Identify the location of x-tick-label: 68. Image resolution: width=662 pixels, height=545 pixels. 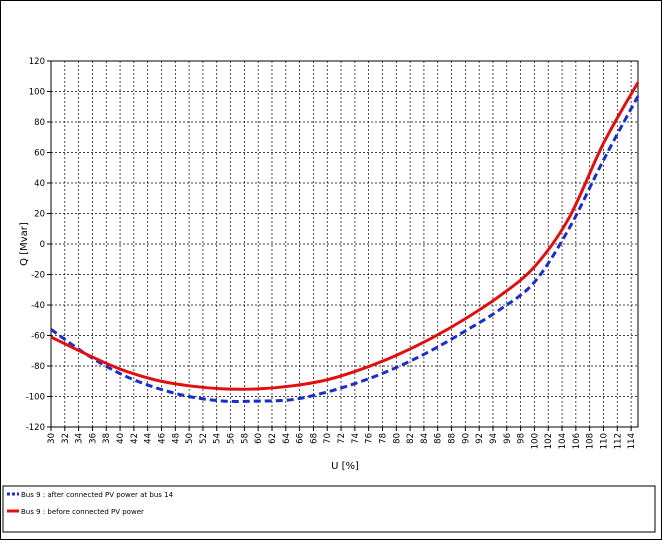
(314, 438).